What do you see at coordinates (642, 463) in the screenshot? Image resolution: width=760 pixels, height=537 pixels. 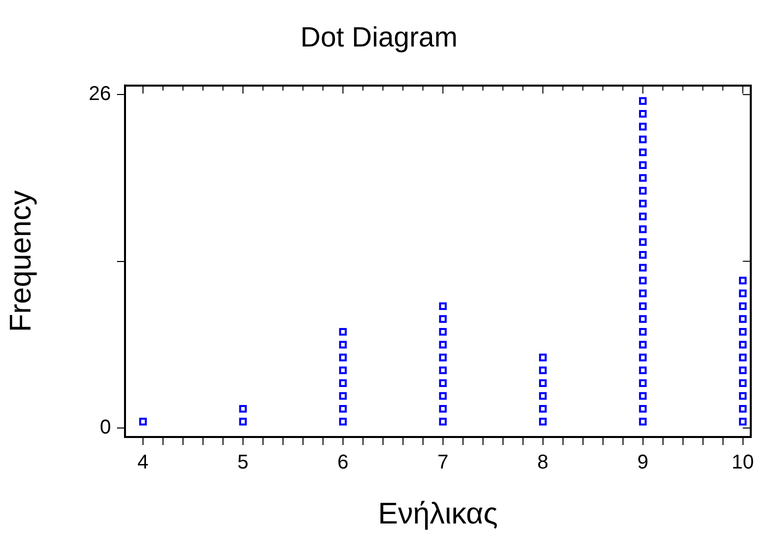 I see `x-tick-label: 9` at bounding box center [642, 463].